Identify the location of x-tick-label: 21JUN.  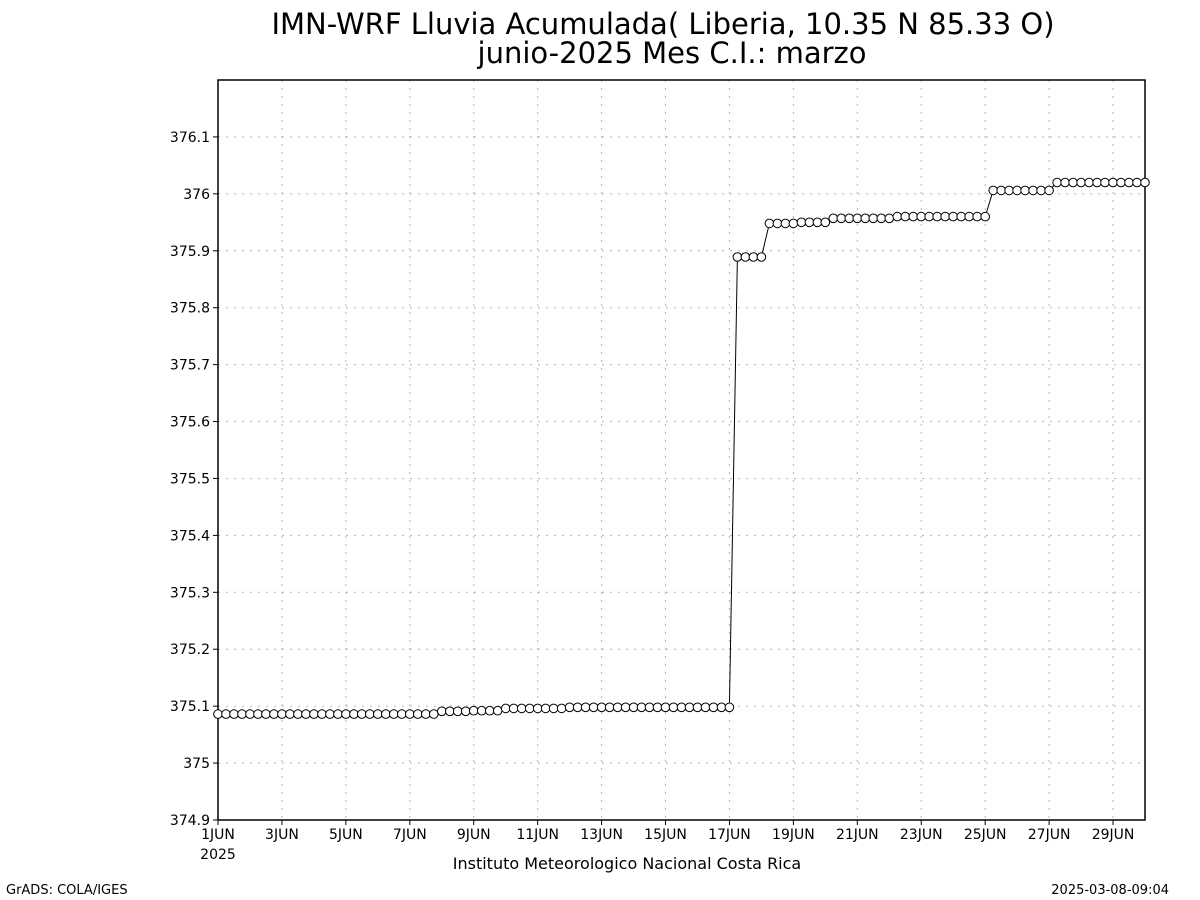
(857, 835).